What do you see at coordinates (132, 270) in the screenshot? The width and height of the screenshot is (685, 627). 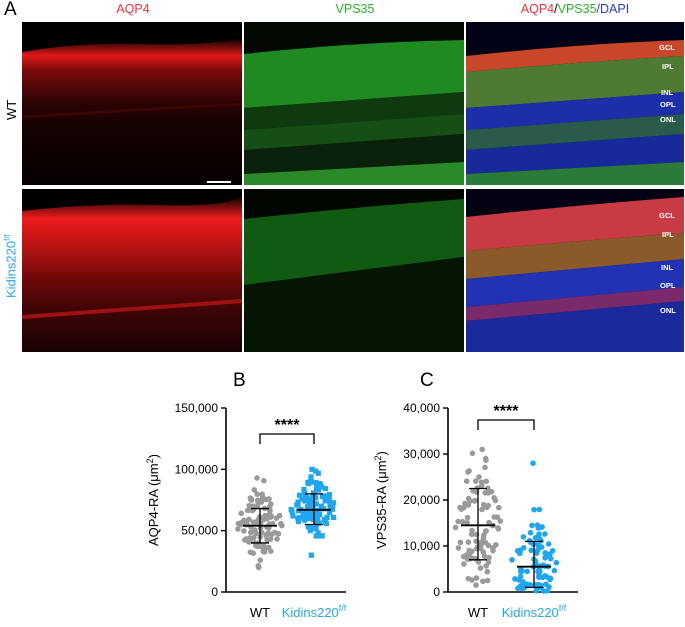 I see `micrograph-ko-aqp4` at bounding box center [132, 270].